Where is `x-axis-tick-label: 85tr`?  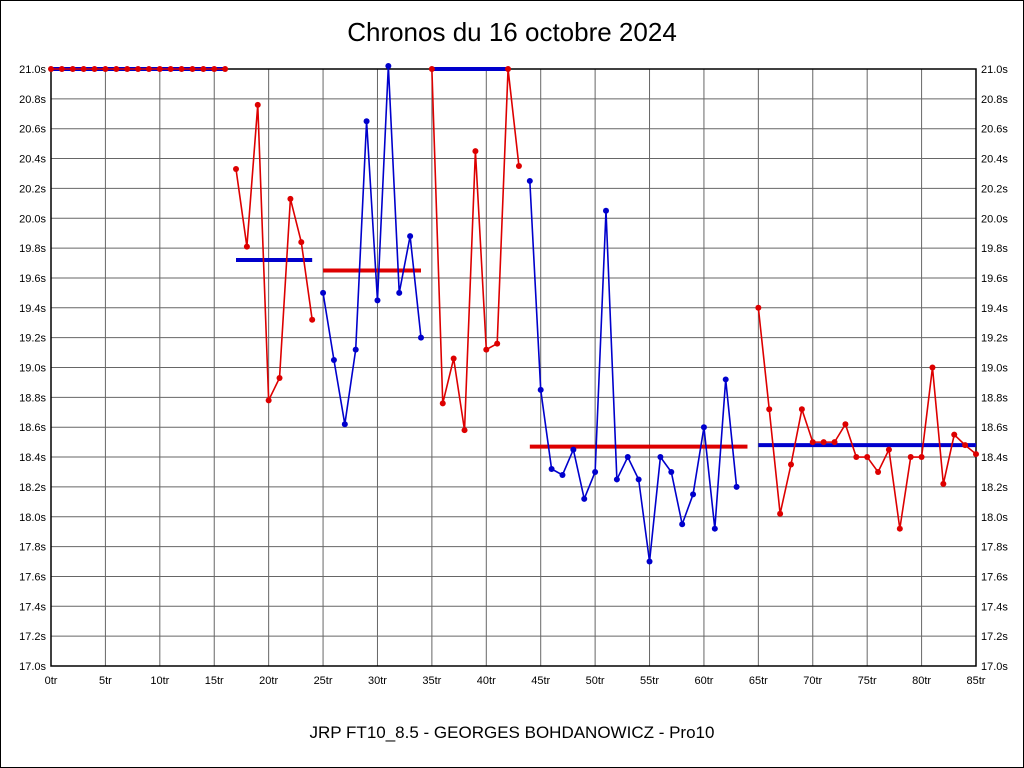
x-axis-tick-label: 85tr is located at coordinates (976, 681).